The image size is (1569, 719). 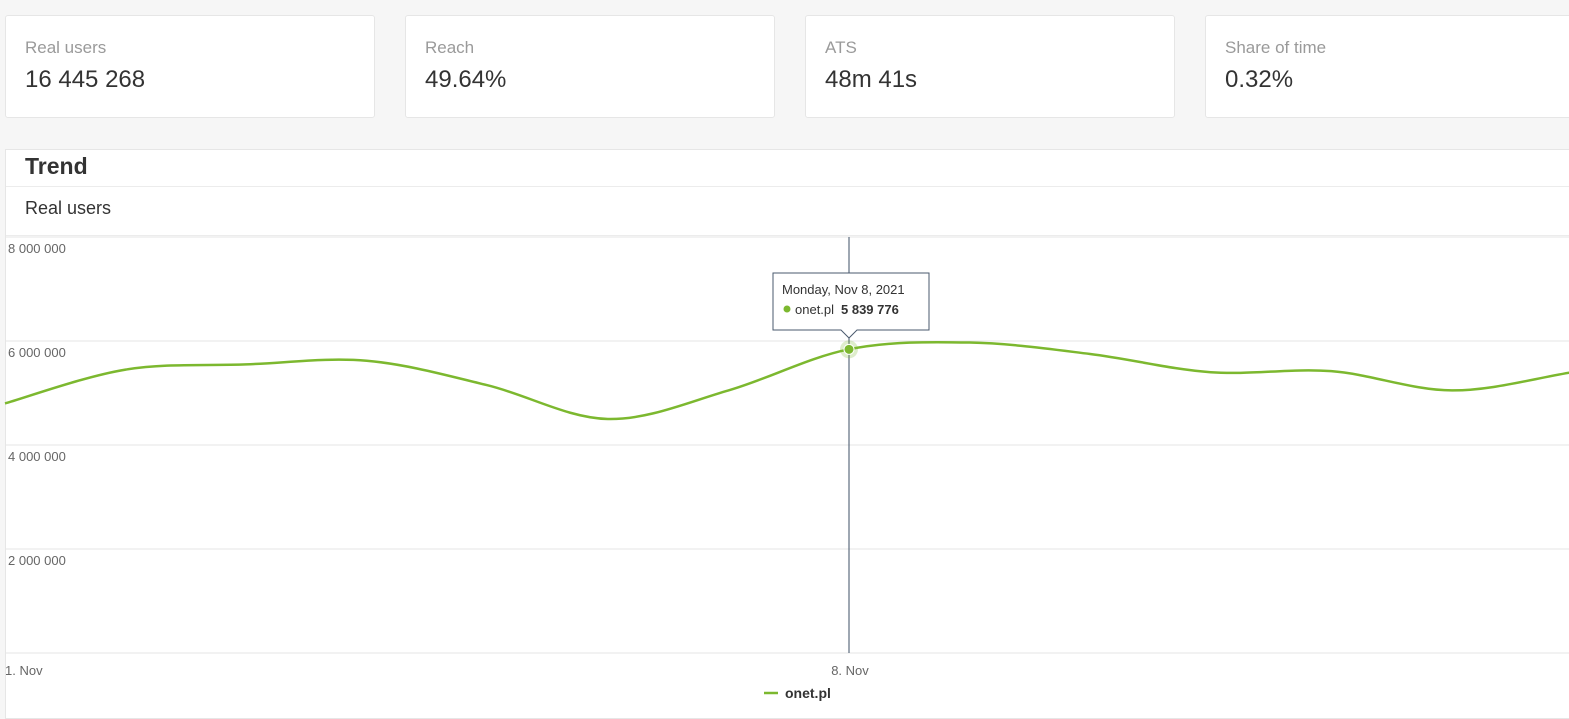 What do you see at coordinates (37, 352) in the screenshot?
I see `y-tick-label: 6 000 000` at bounding box center [37, 352].